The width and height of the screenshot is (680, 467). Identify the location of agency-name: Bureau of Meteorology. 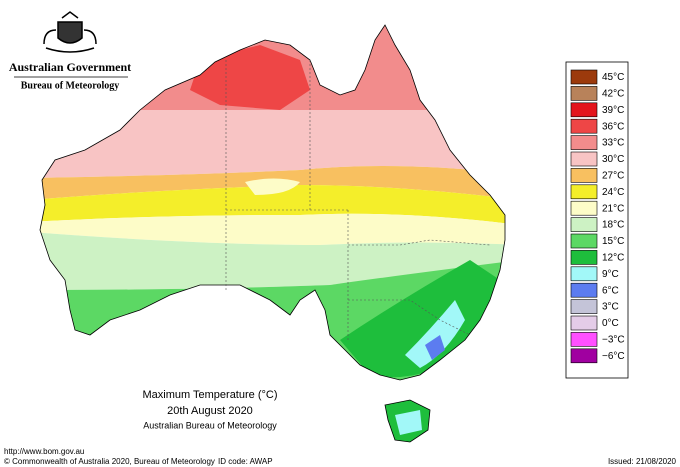
(70, 85).